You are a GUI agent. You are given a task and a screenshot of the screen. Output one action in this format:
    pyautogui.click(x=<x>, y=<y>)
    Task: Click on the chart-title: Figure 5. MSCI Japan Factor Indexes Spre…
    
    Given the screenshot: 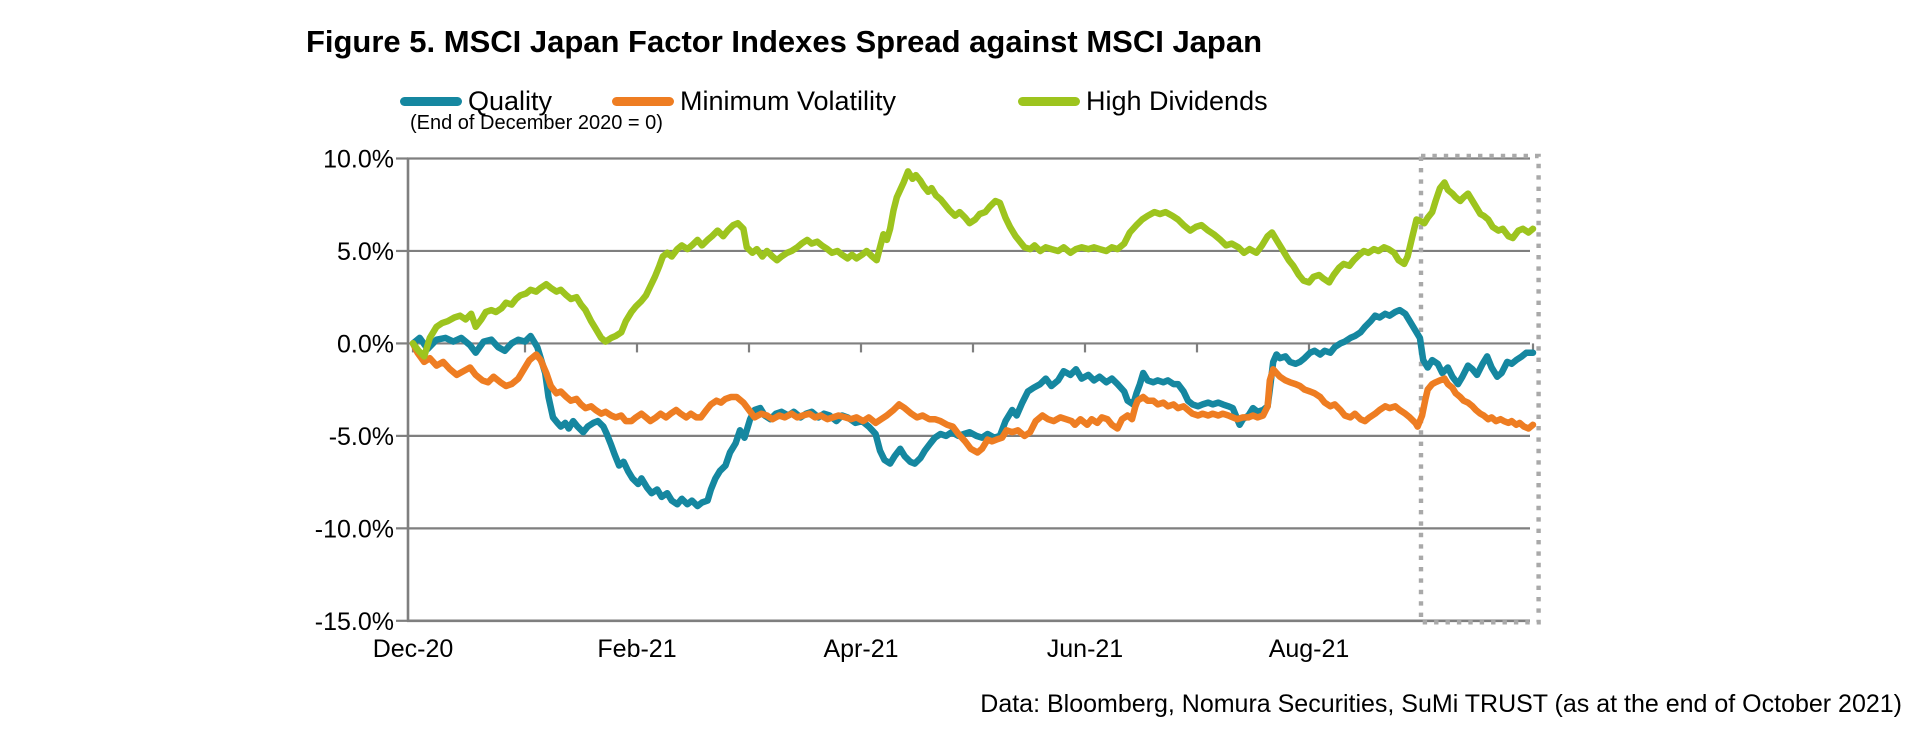 What is the action you would take?
    pyautogui.click(x=784, y=41)
    